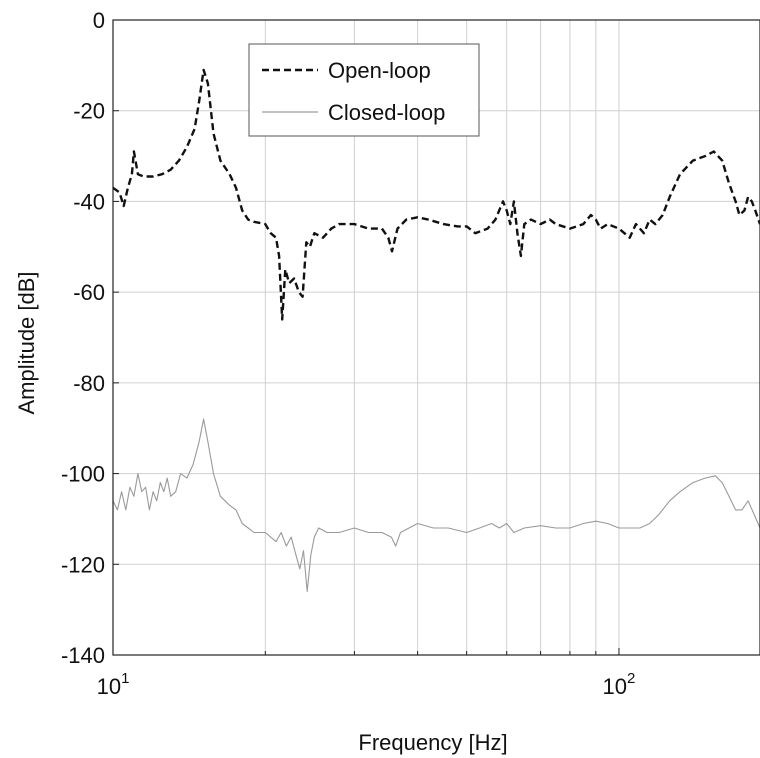  Describe the element at coordinates (366, 673) in the screenshot. I see `x-axis-ticks: 10¹ 10²` at that location.